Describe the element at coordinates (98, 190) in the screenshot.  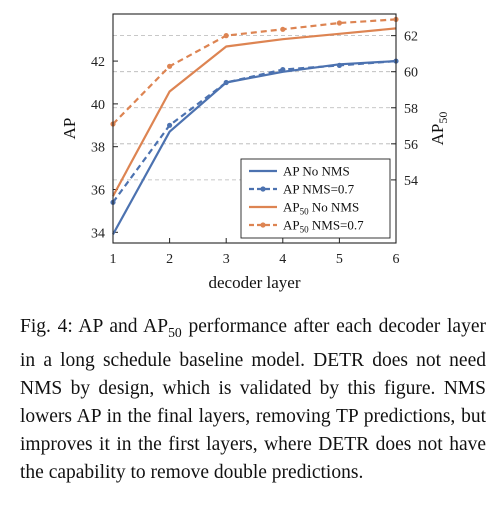
I see `y-tick-label: 36` at that location.